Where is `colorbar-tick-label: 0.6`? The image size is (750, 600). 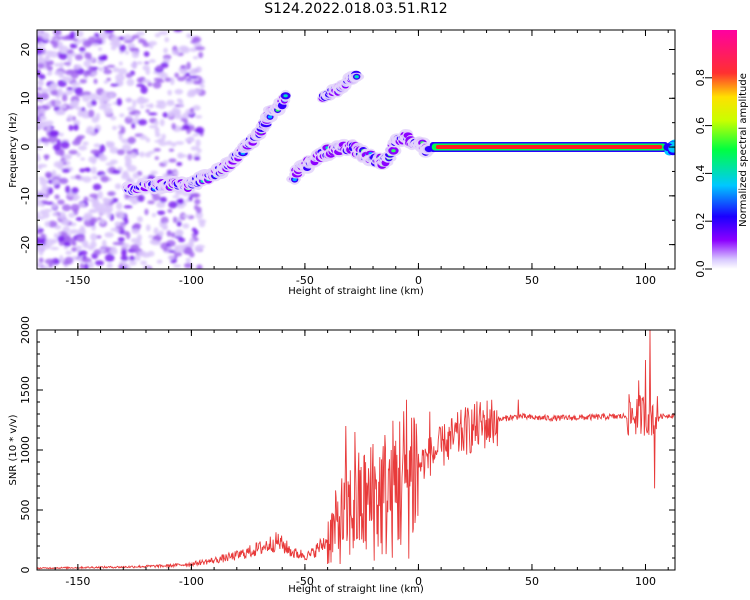 colorbar-tick-label: 0.6 is located at coordinates (700, 126).